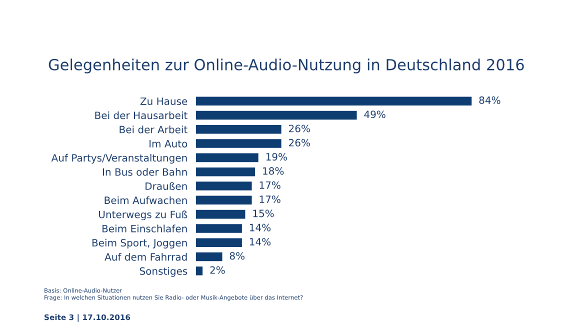  I want to click on y-tick-label: Bei der Arbeit, so click(154, 130).